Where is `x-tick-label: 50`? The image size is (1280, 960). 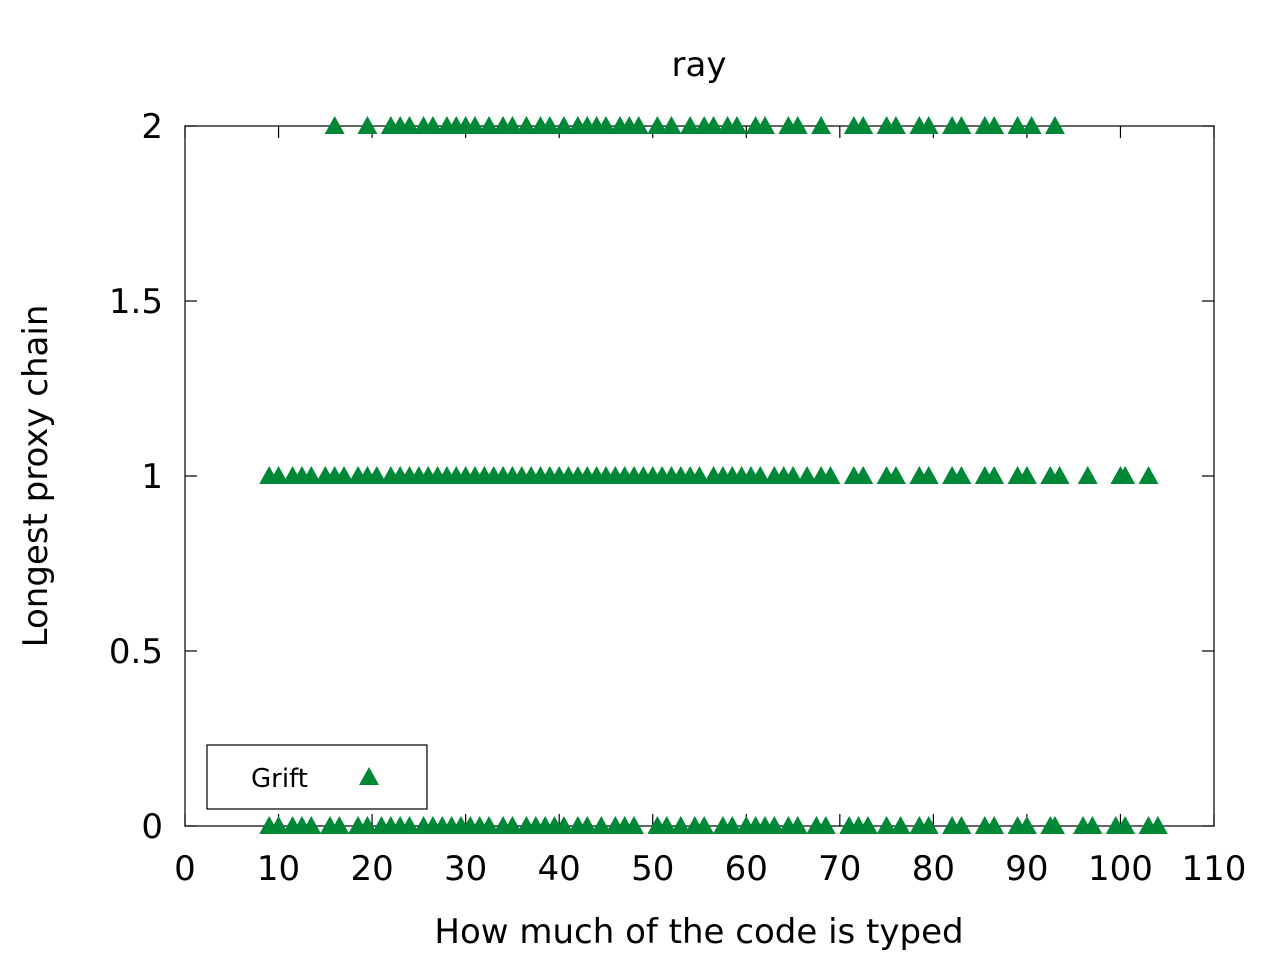
x-tick-label: 50 is located at coordinates (652, 869).